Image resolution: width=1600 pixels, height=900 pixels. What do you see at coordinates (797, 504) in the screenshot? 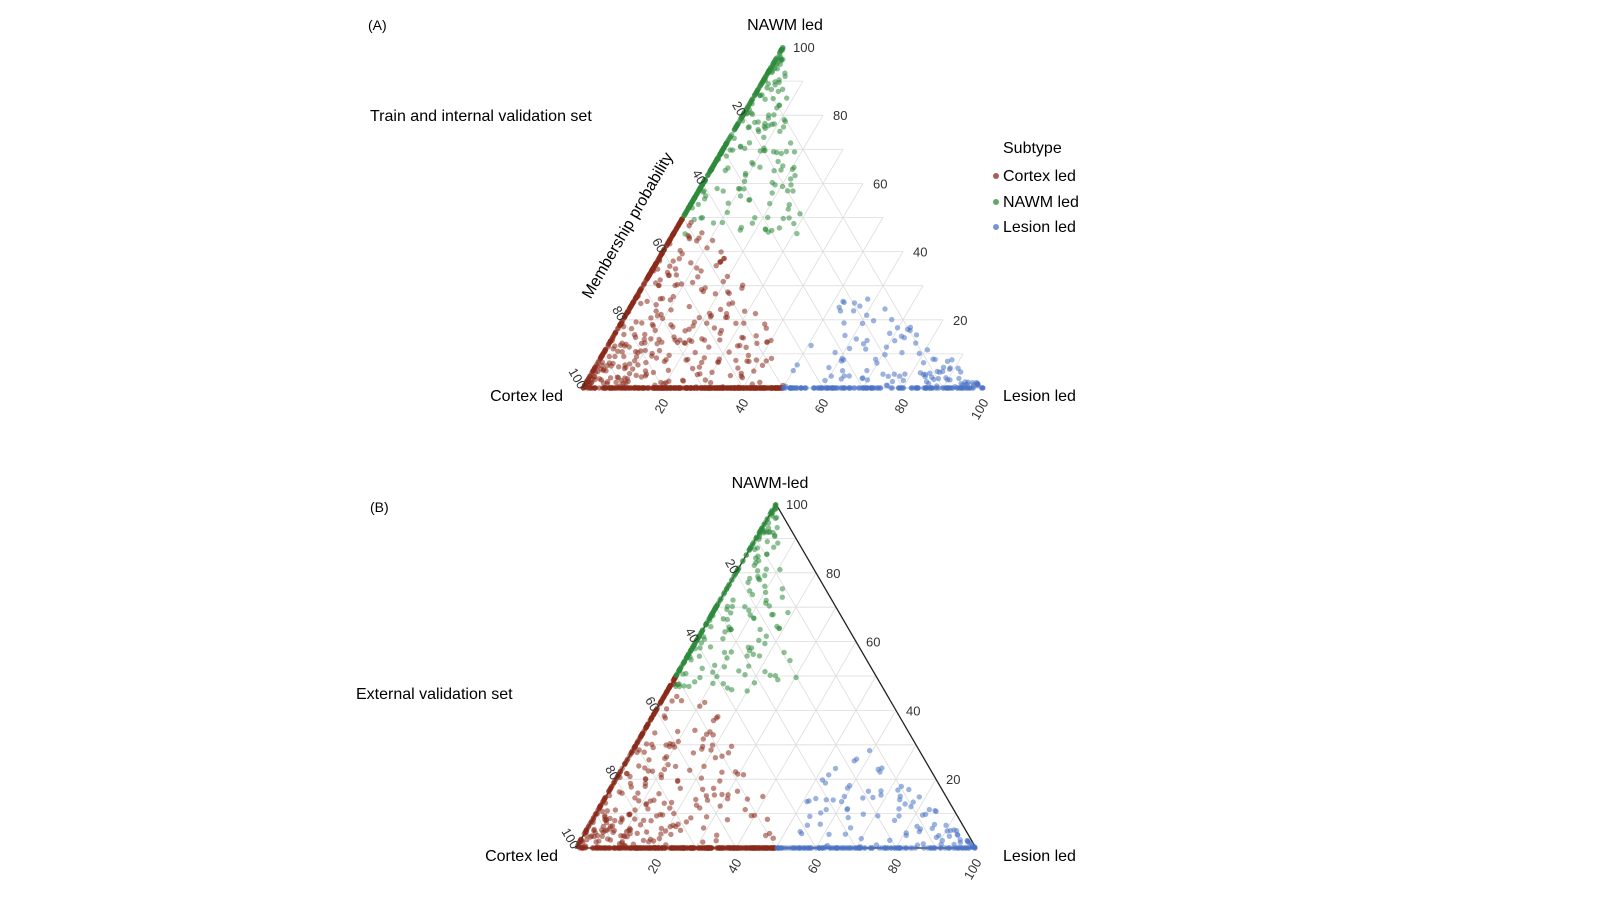
I see `tick-label-right: 100` at bounding box center [797, 504].